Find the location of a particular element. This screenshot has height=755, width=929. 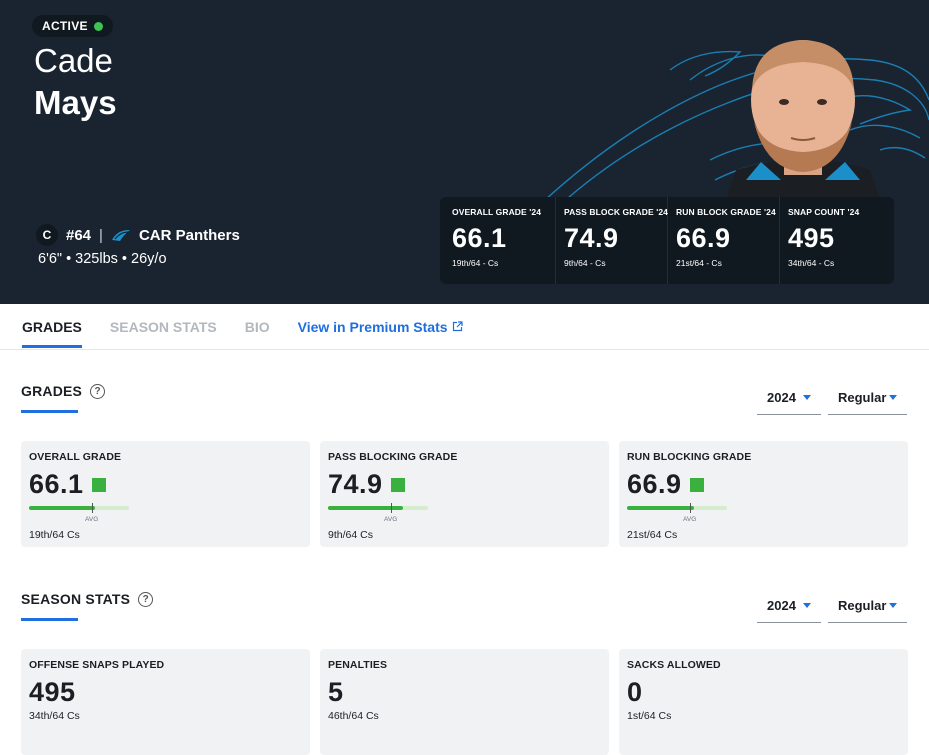

overall-grade-card: OVERALL GRADE 66.1 AVG 19th/64 Cs is located at coordinates (165, 494).